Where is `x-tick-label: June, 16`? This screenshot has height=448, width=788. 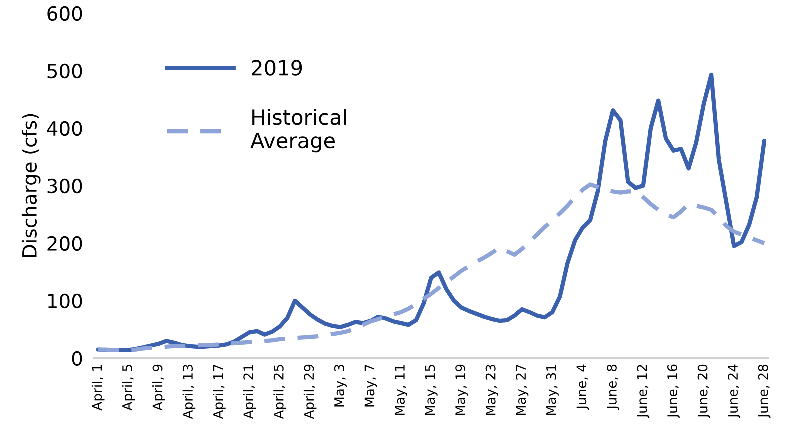 x-tick-label: June, 16 is located at coordinates (674, 391).